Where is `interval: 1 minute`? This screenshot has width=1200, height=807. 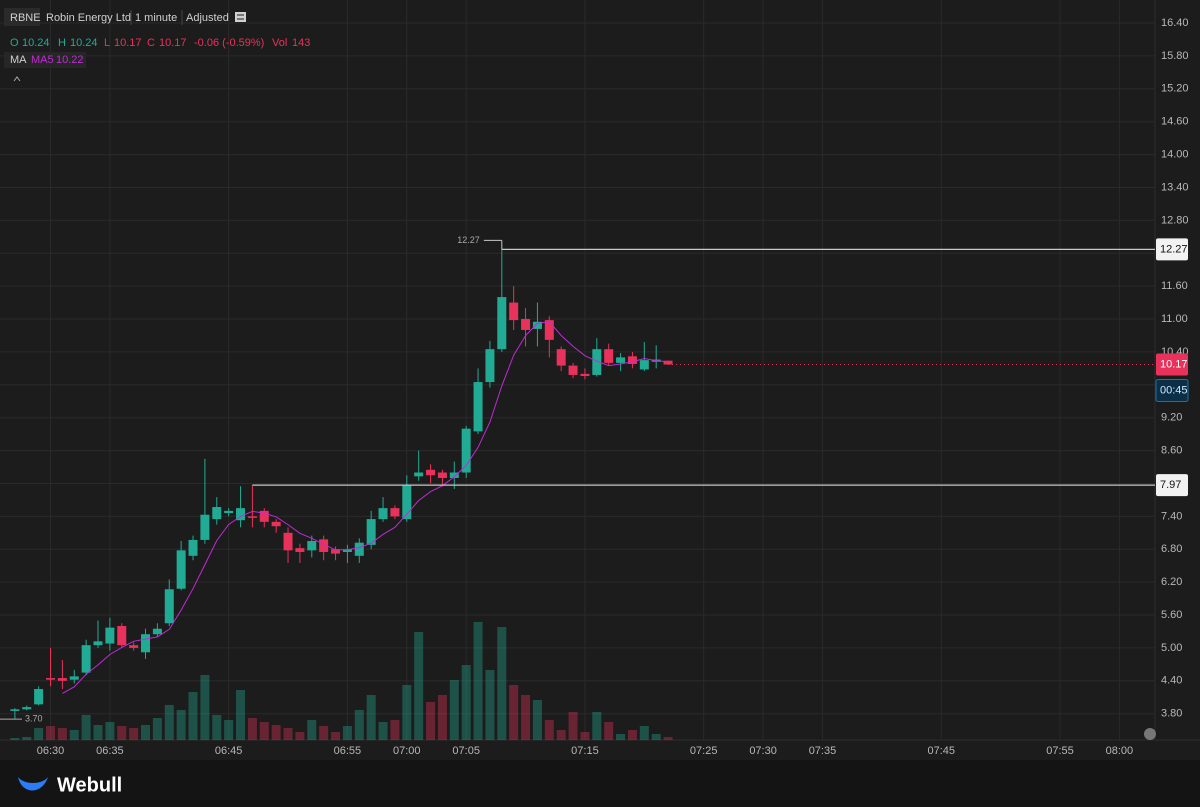
interval: 1 minute is located at coordinates (156, 18).